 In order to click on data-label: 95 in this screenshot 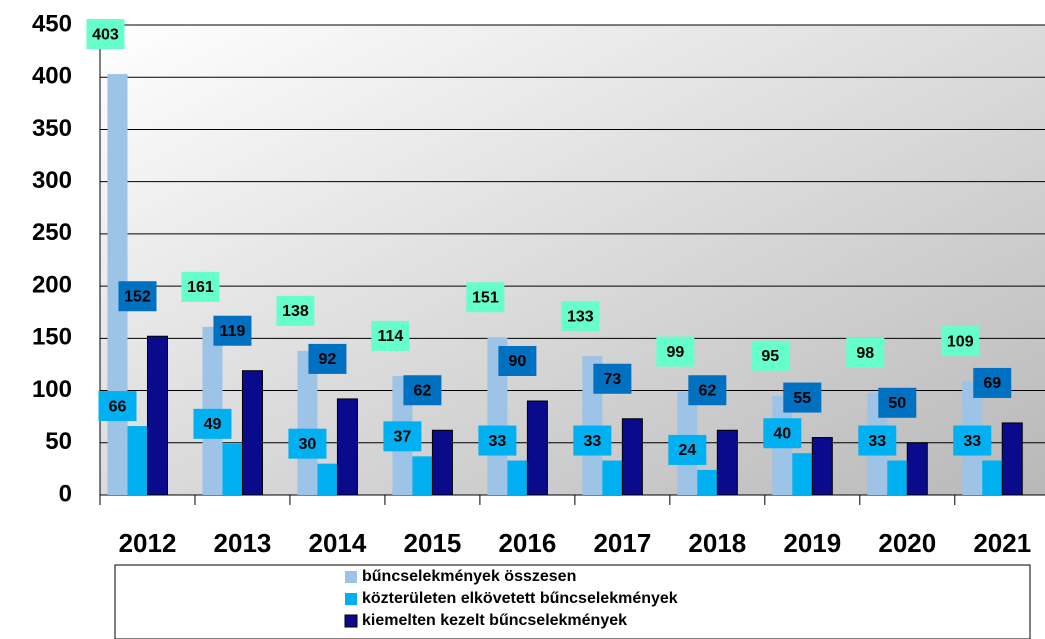, I will do `click(770, 356)`.